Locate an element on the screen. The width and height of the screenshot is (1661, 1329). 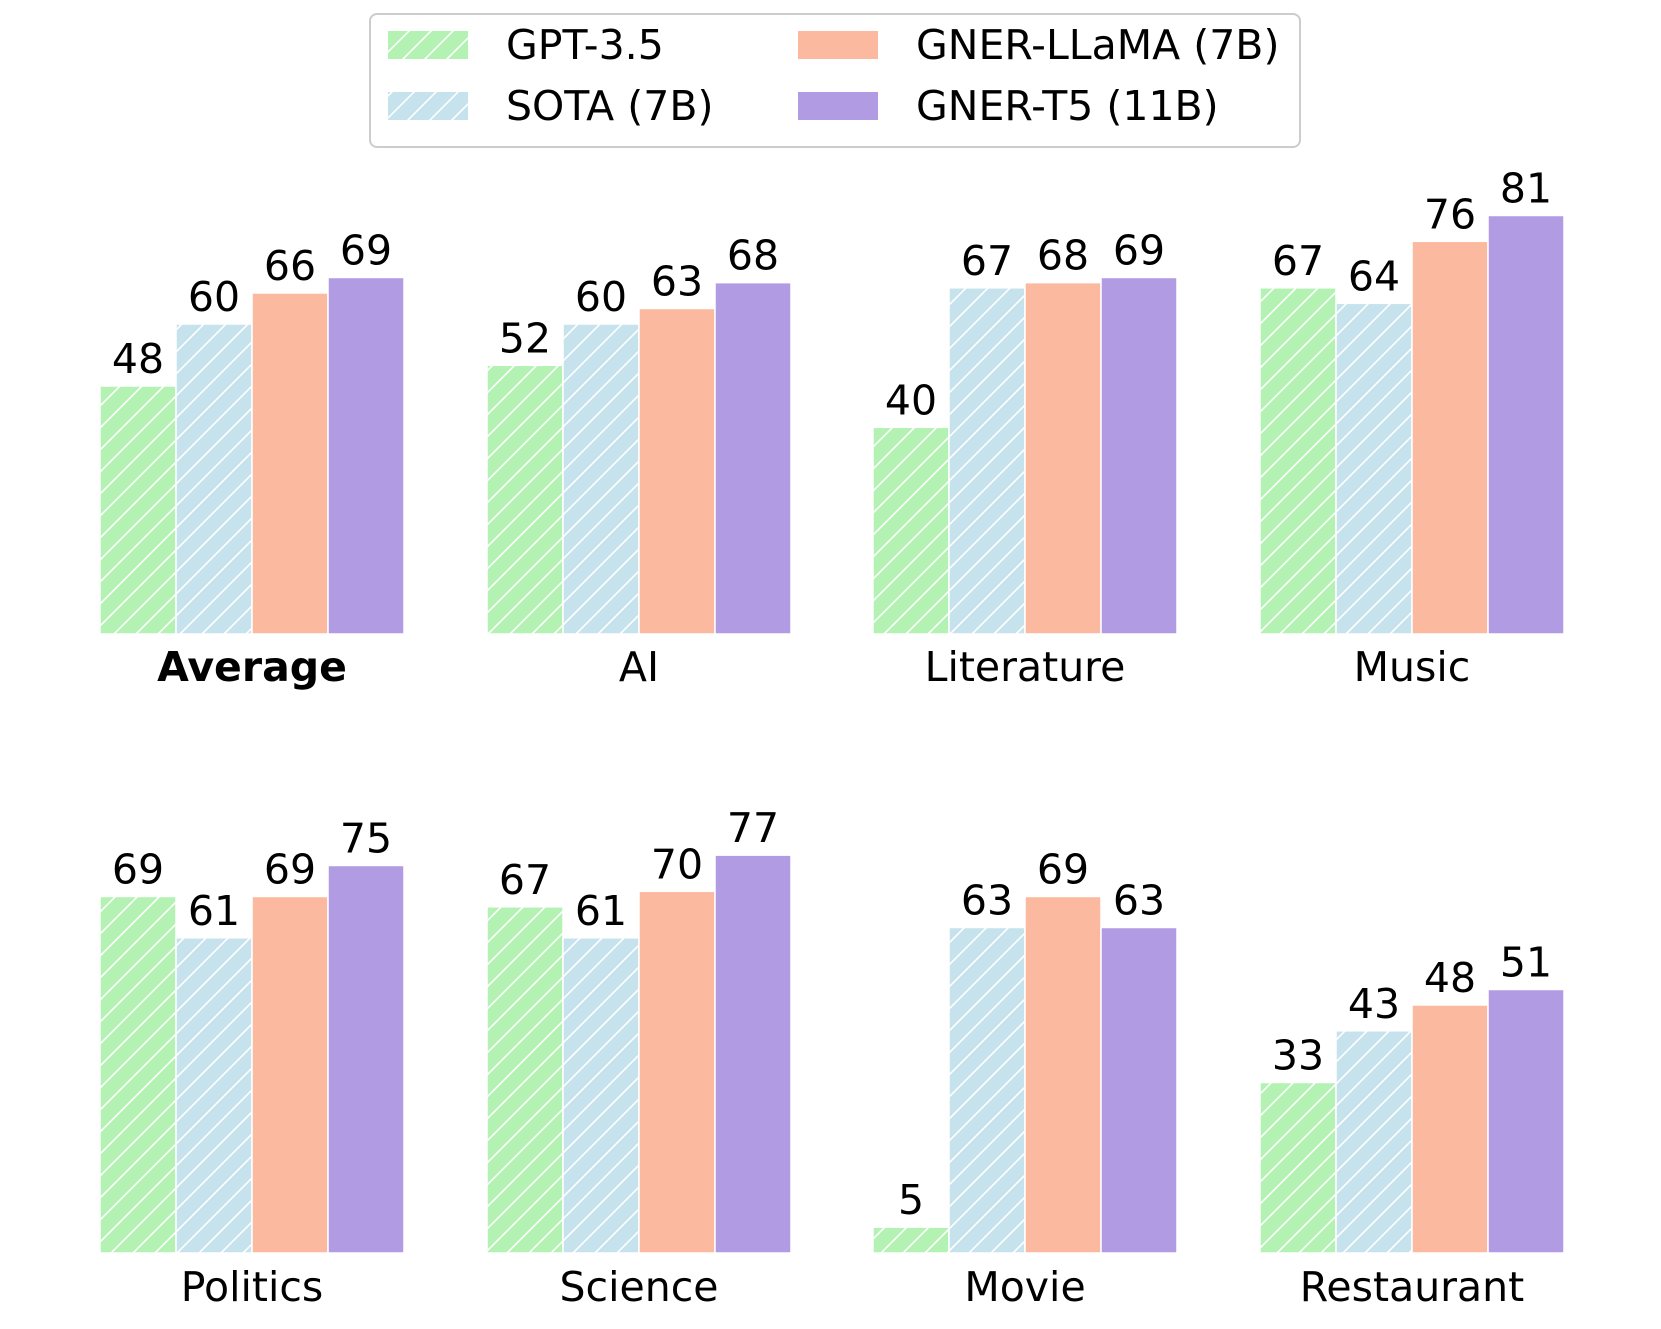
value-label-restaurant-gpt-3-5: 33 is located at coordinates (1298, 1055).